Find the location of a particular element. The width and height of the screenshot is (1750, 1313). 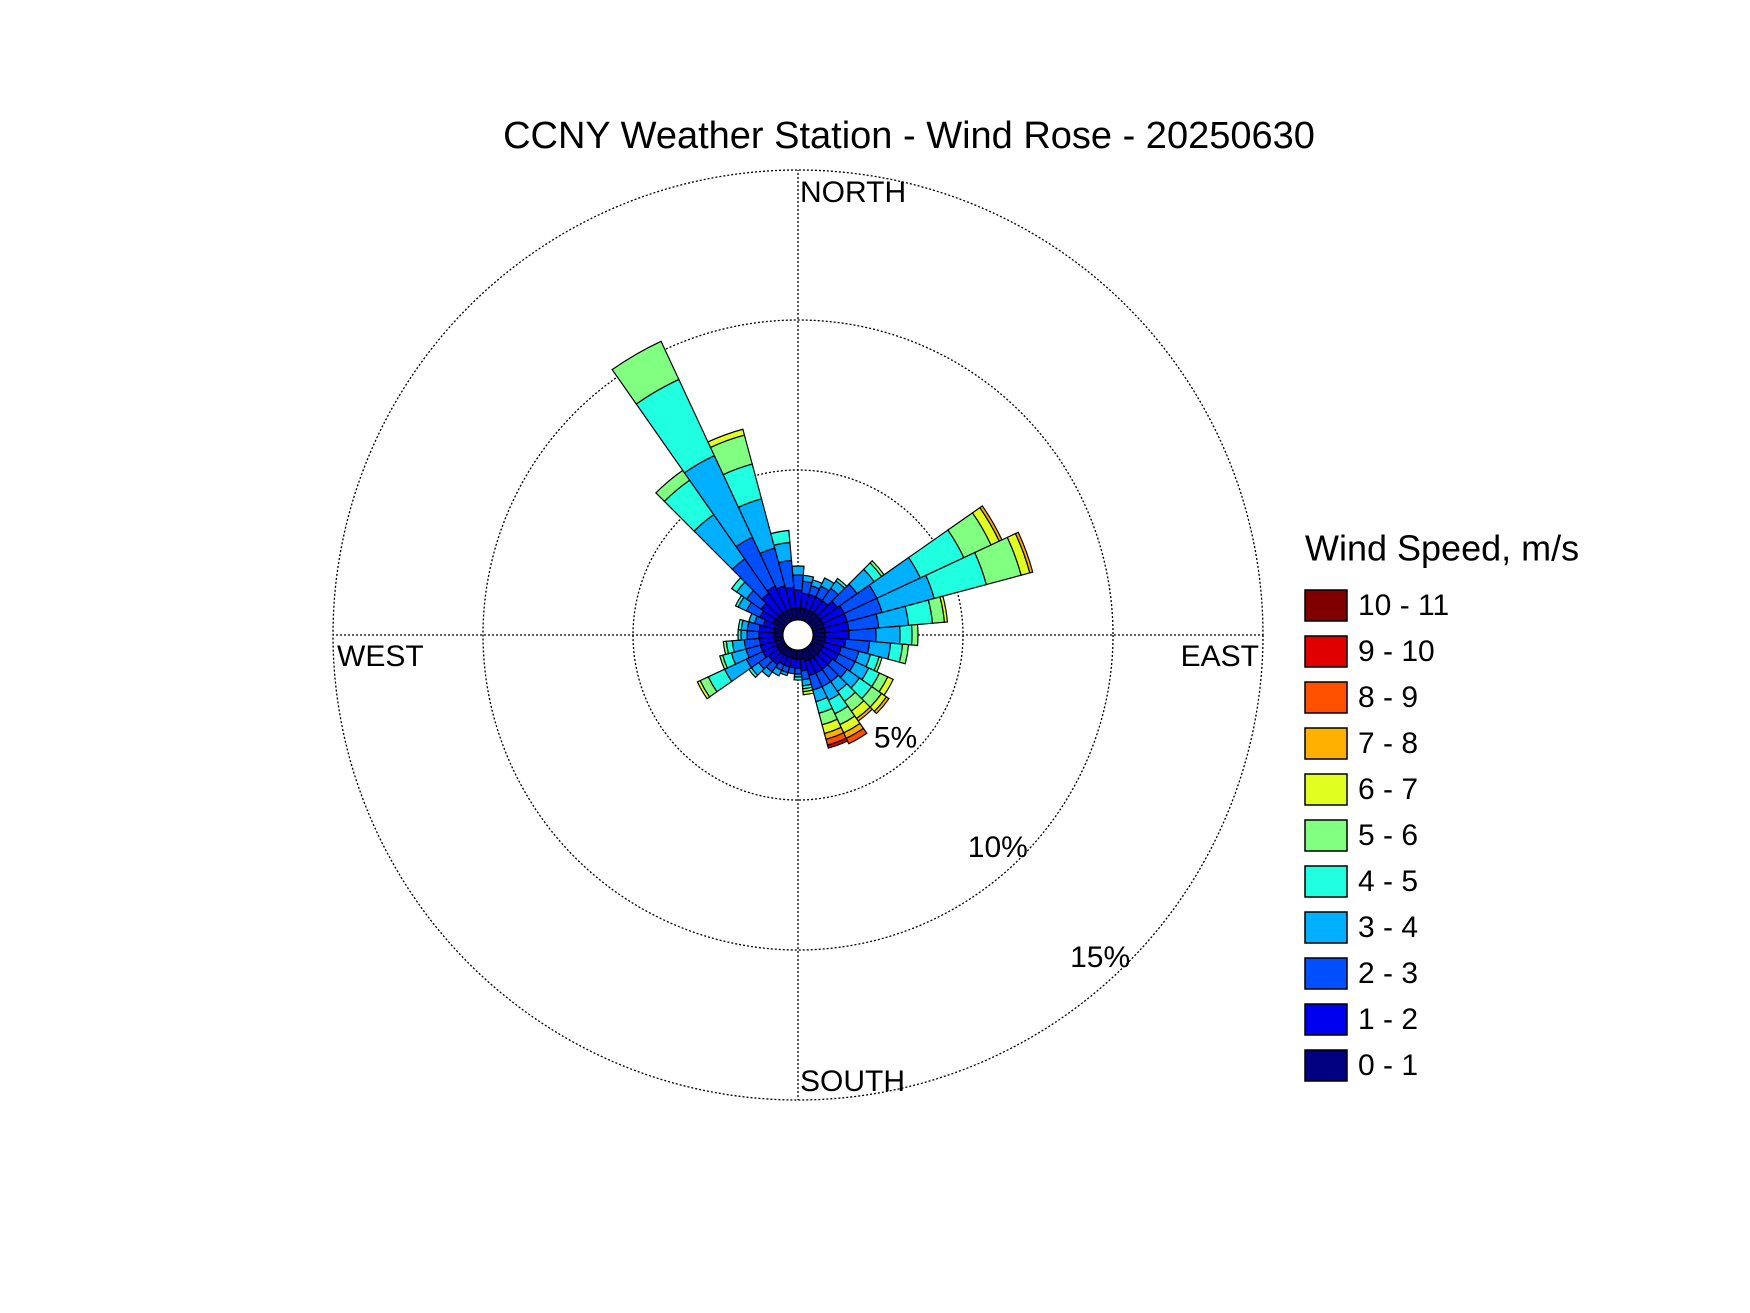

legend-label: 4 - 5 is located at coordinates (1388, 881).